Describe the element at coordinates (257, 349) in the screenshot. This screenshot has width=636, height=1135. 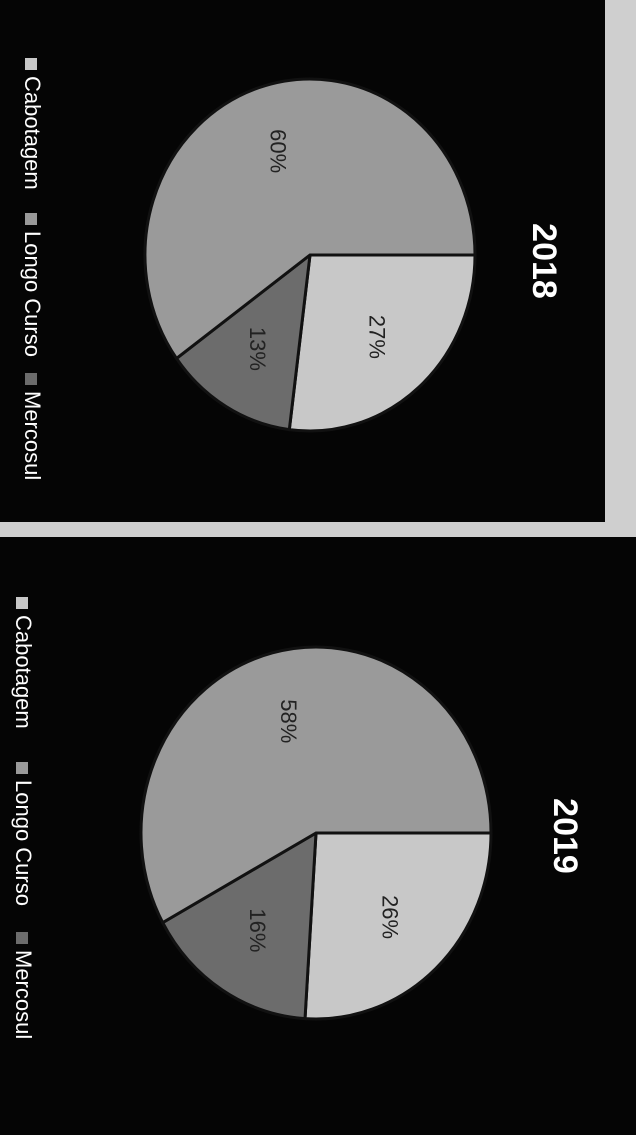
I see `slice-label: 13%` at that location.